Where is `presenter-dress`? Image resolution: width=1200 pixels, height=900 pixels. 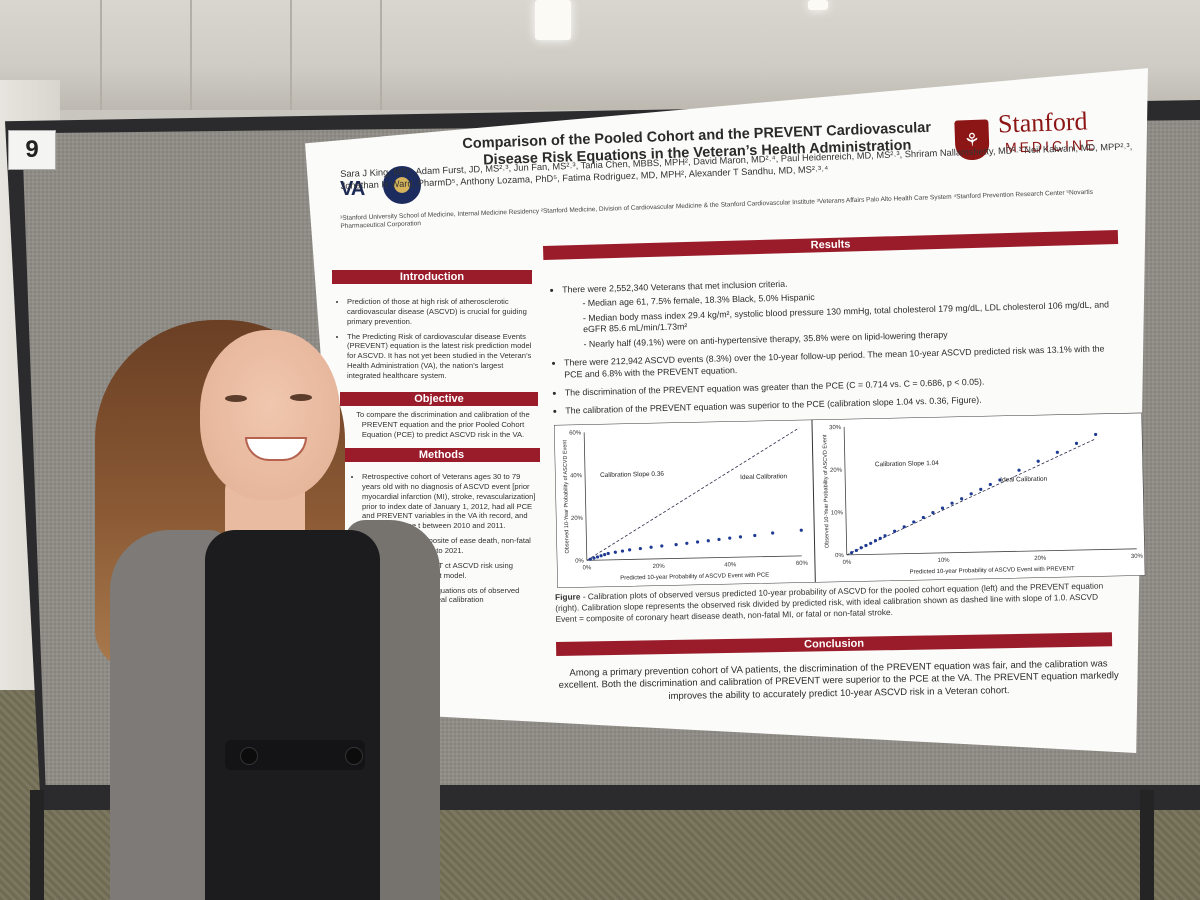 presenter-dress is located at coordinates (292, 715).